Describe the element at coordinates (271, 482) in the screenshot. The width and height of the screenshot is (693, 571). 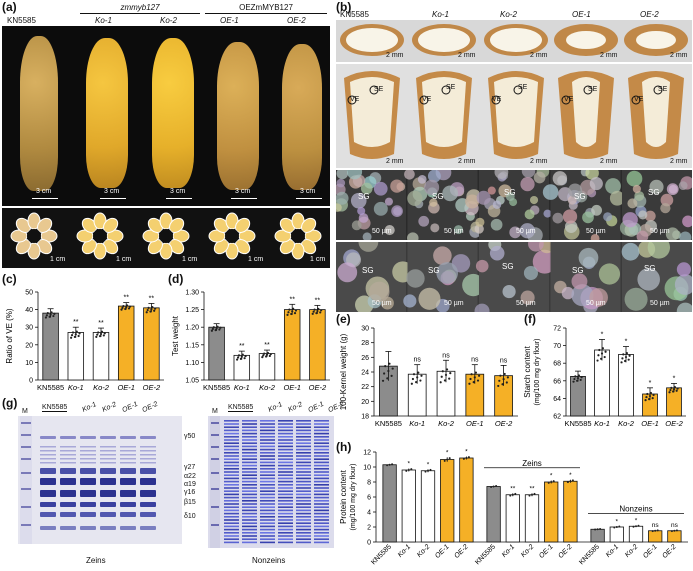
I see `gel-nonzeins` at that location.